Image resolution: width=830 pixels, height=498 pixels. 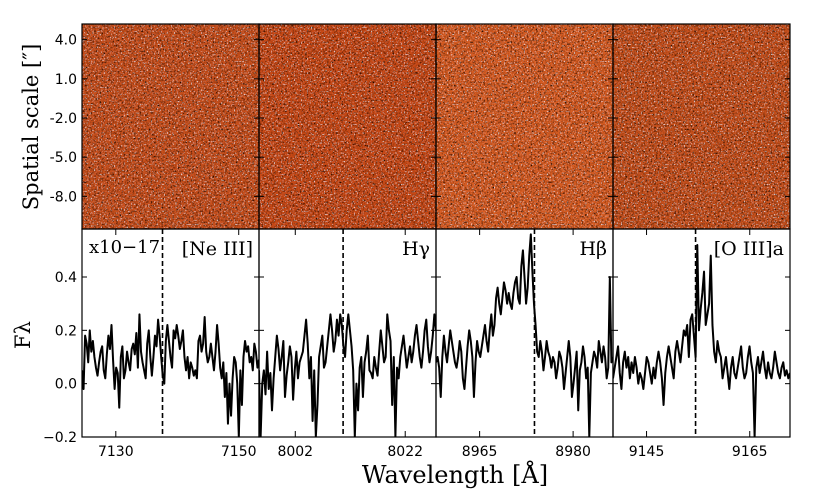 What do you see at coordinates (701, 340) in the screenshot?
I see `spectrum-line-o-iii-a` at bounding box center [701, 340].